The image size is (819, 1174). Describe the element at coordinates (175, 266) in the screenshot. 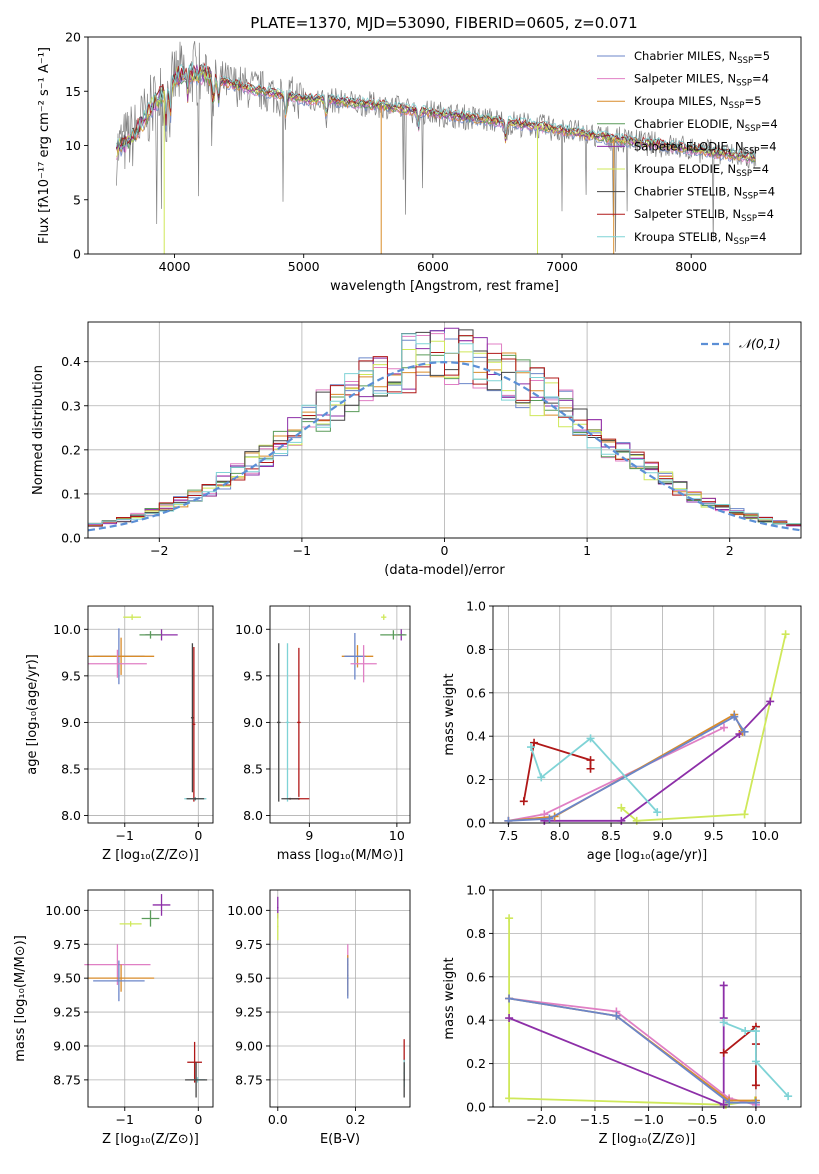

I see `x-tick-label: 4000` at that location.